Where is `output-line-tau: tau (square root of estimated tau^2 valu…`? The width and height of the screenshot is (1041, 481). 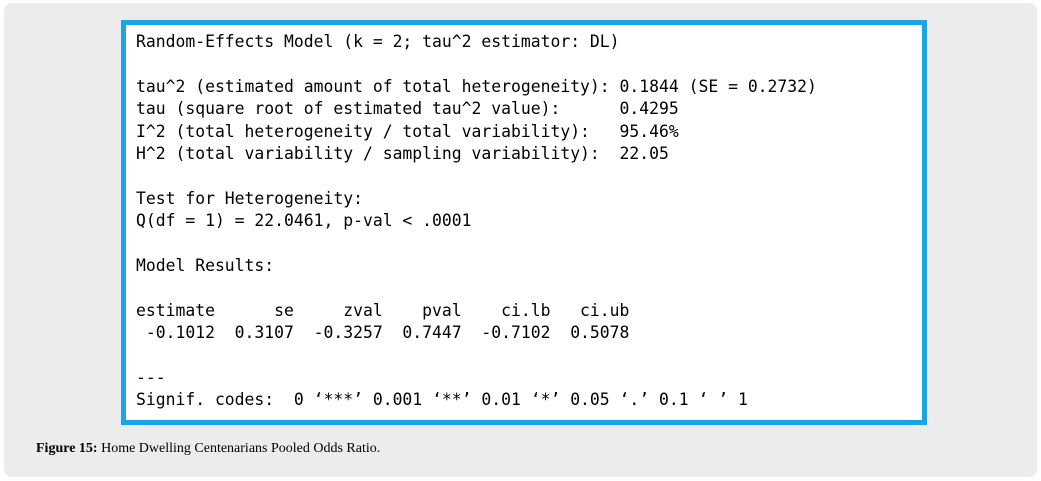
output-line-tau: tau (square root of estimated tau^2 valu… is located at coordinates (407, 109).